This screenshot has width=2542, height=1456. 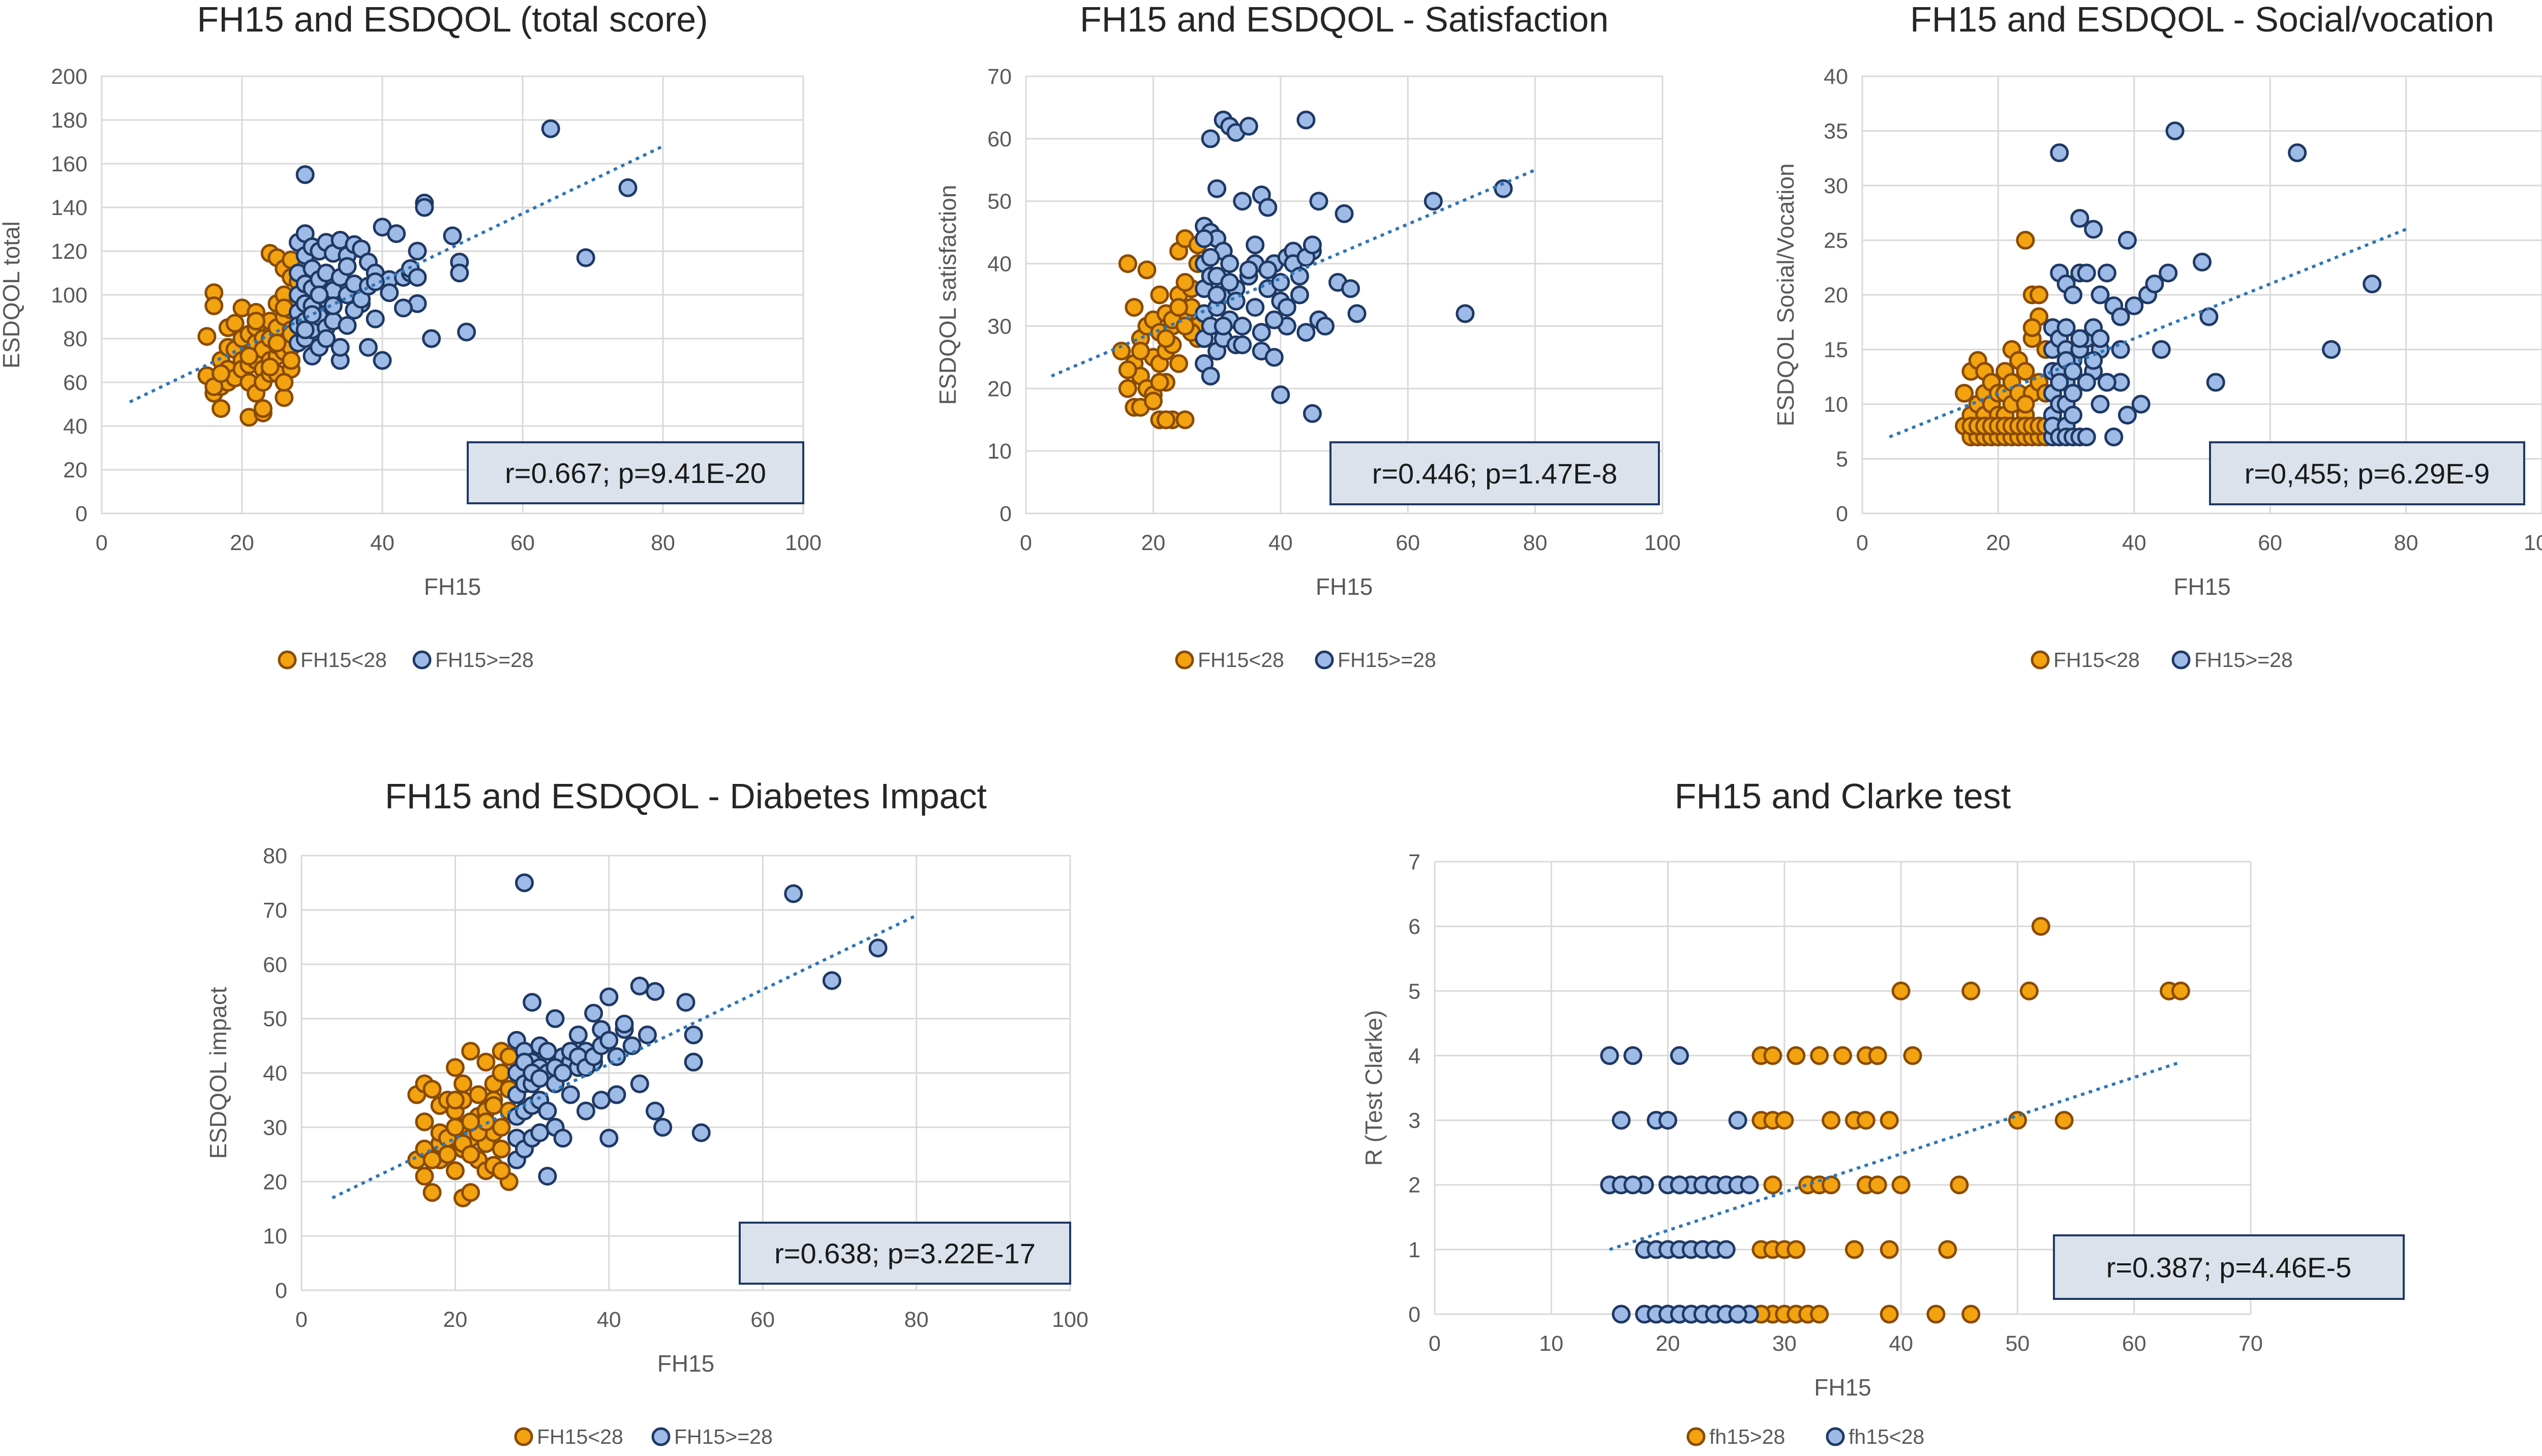 I want to click on legend-marker-blue, so click(x=1835, y=1436).